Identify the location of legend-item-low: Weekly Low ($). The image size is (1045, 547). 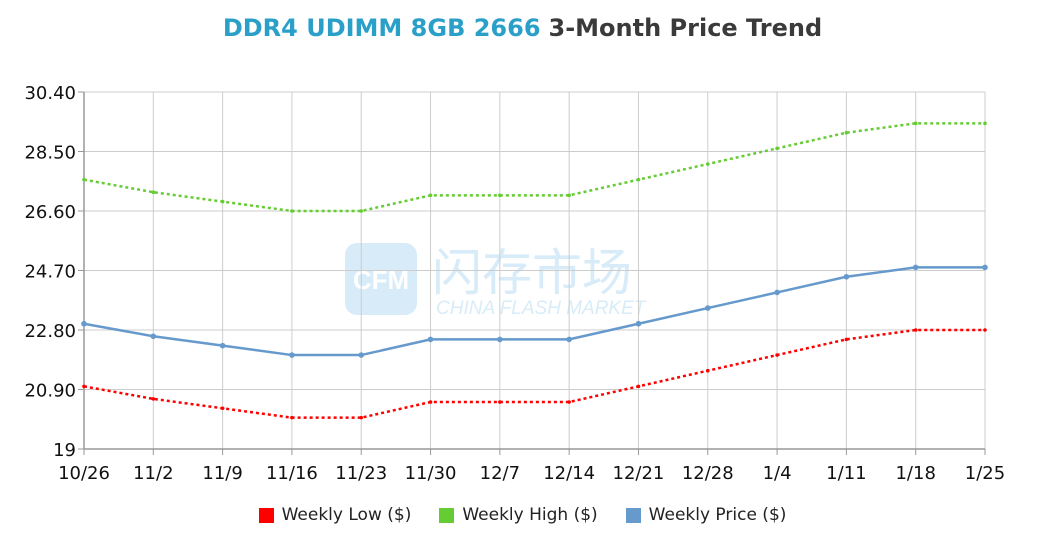
(335, 515).